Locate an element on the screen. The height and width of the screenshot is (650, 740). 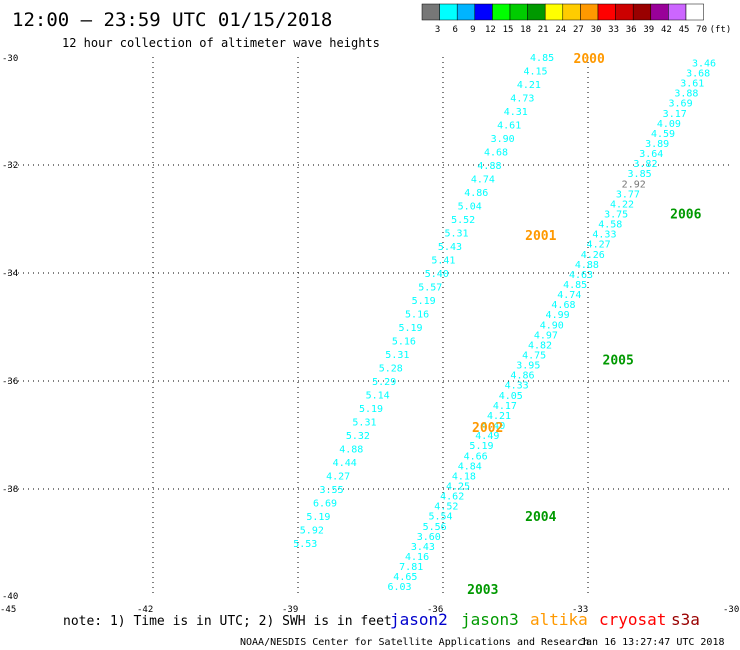
wave-height-point: 4.22 is located at coordinates (622, 204).